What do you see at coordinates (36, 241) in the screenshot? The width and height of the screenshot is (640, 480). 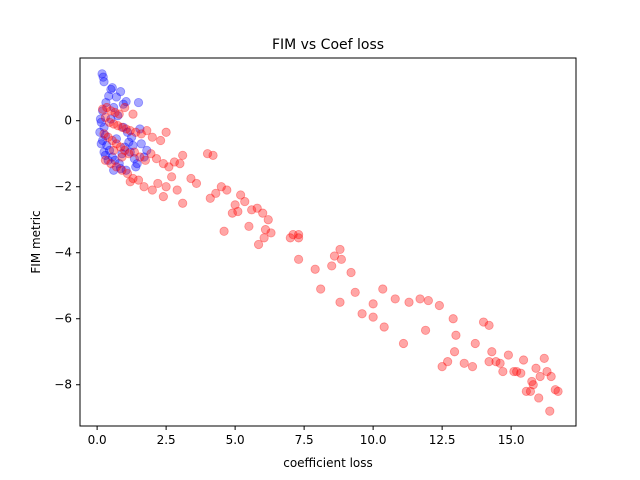 I see `y-axis-label: FIM metric` at bounding box center [36, 241].